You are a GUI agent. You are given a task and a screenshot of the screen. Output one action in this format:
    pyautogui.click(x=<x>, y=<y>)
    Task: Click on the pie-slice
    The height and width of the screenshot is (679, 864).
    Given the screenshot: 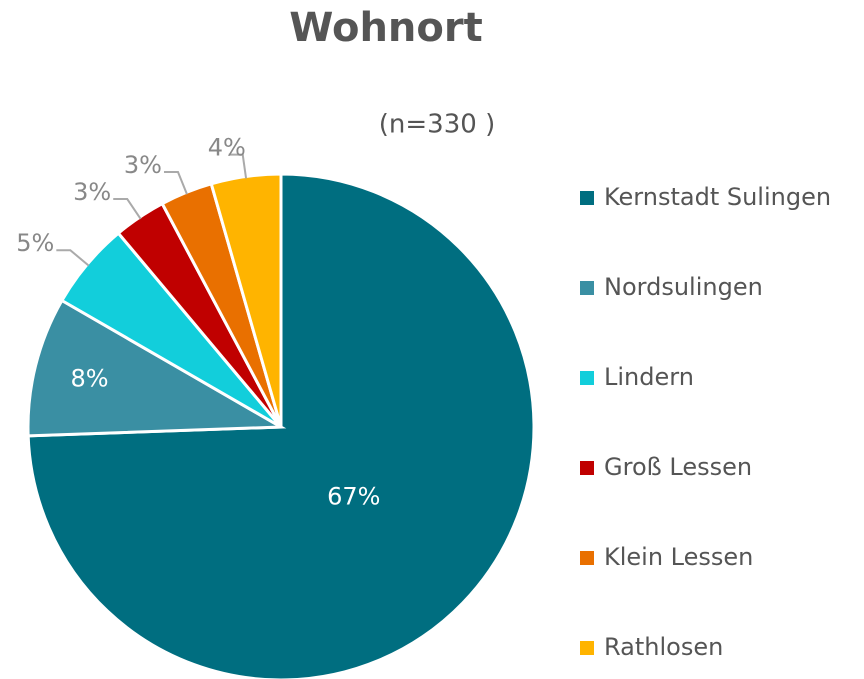 What is the action you would take?
    pyautogui.click(x=156, y=368)
    